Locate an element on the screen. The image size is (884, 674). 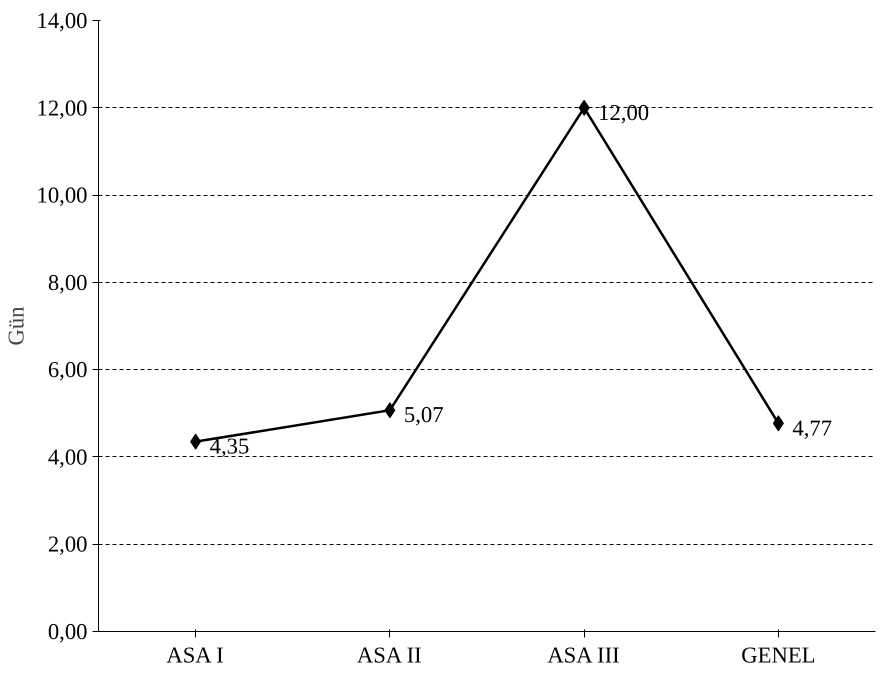
y-tick-label: 6,00 is located at coordinates (68, 369).